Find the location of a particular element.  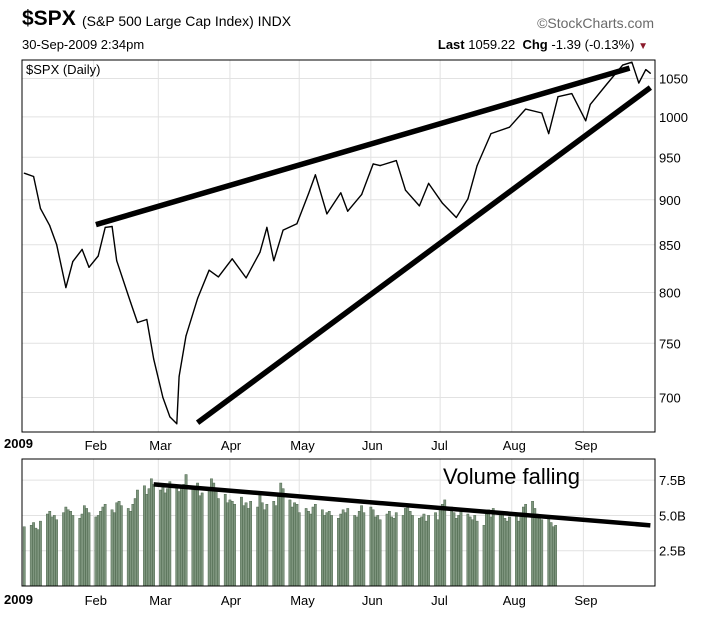

volume-month-label: Jul is located at coordinates (439, 600).